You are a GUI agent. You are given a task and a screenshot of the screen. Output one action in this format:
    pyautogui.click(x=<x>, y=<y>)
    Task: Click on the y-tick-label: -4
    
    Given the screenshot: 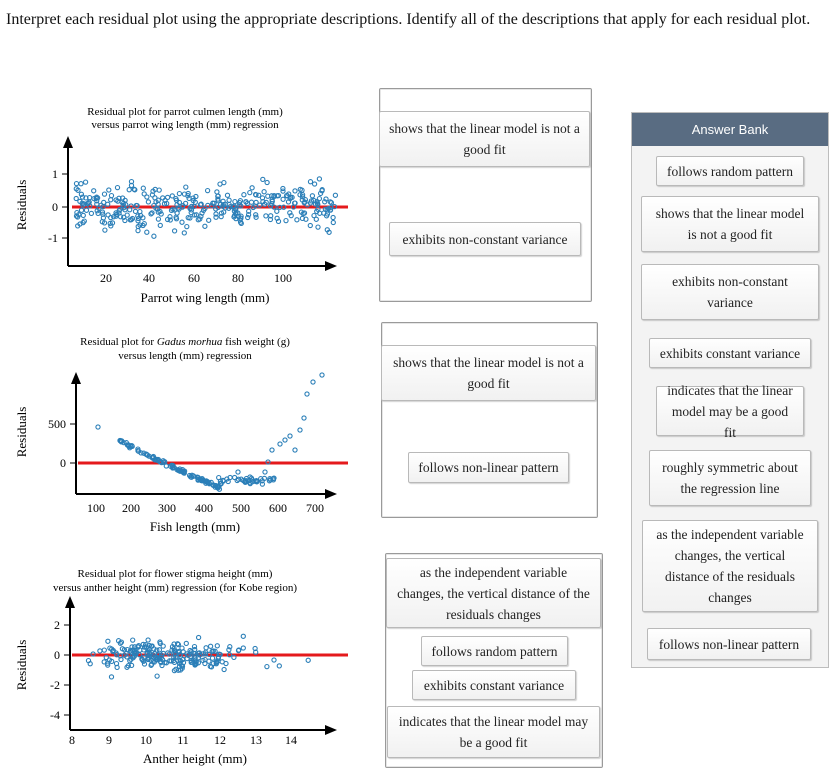 What is the action you would take?
    pyautogui.click(x=55, y=715)
    